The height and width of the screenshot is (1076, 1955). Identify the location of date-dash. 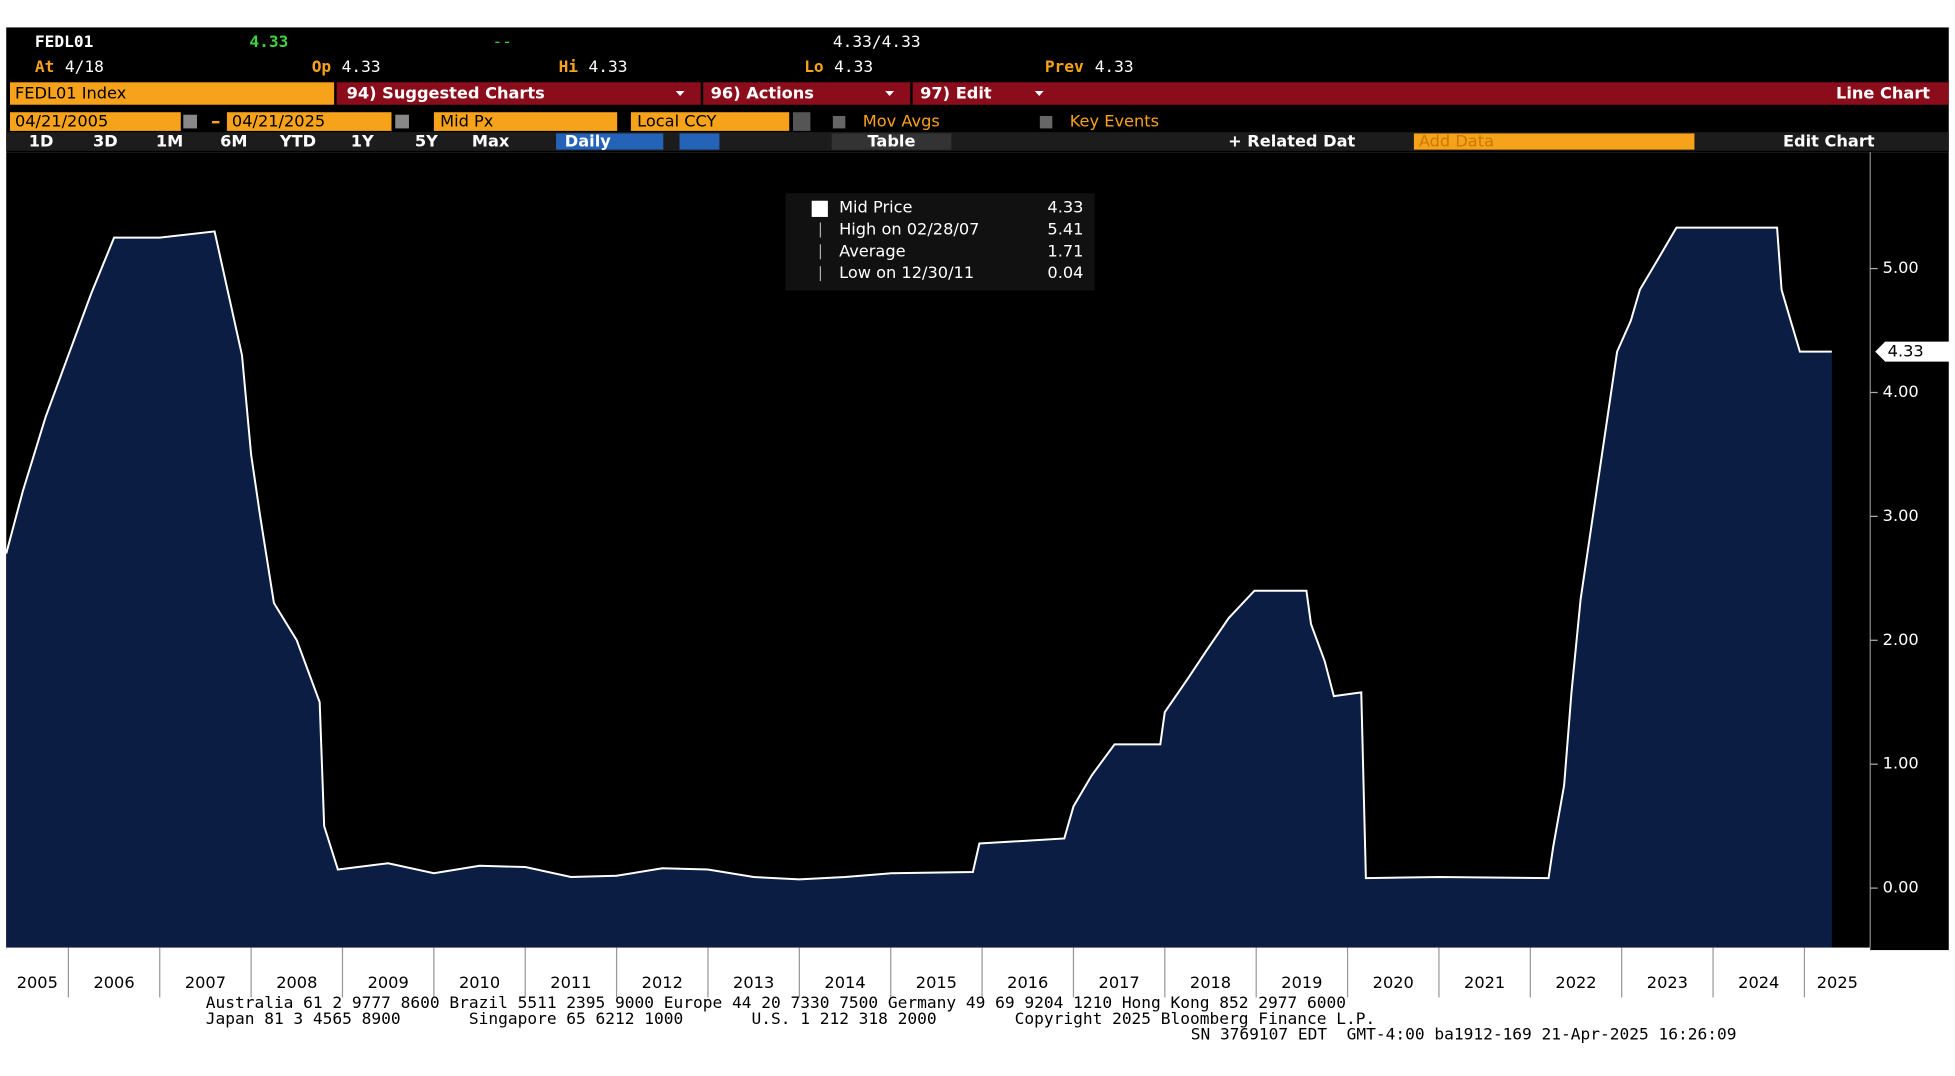
(215, 122).